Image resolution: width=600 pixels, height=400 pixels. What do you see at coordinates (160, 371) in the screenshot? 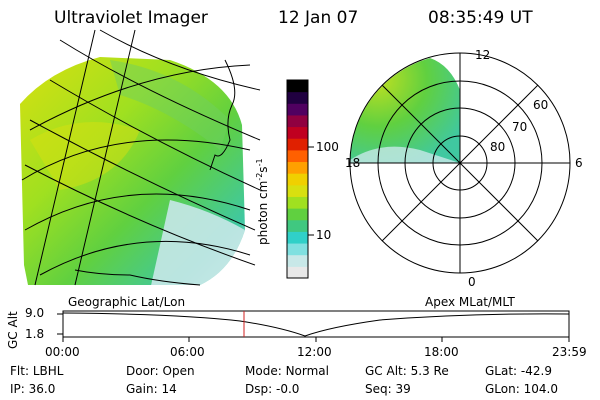
I see `info-door: Door: Open` at bounding box center [160, 371].